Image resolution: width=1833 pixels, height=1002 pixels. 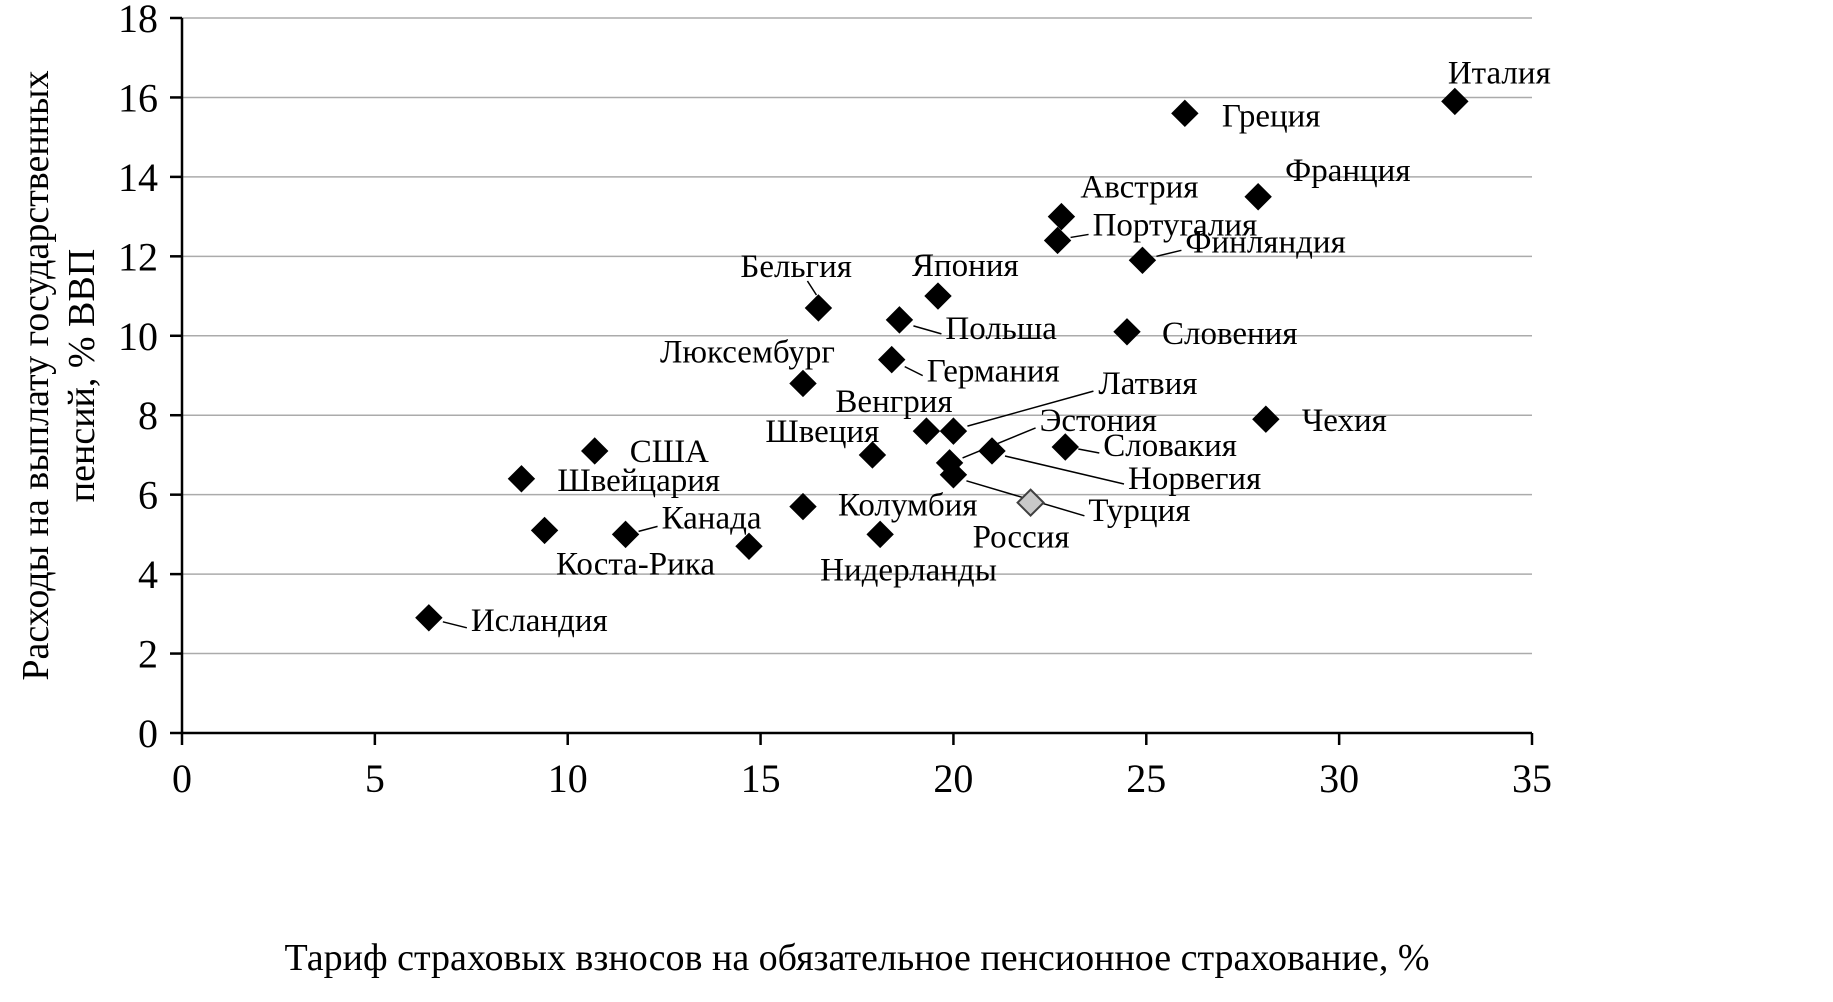 I want to click on y-tick-label: 0, so click(x=148, y=733).